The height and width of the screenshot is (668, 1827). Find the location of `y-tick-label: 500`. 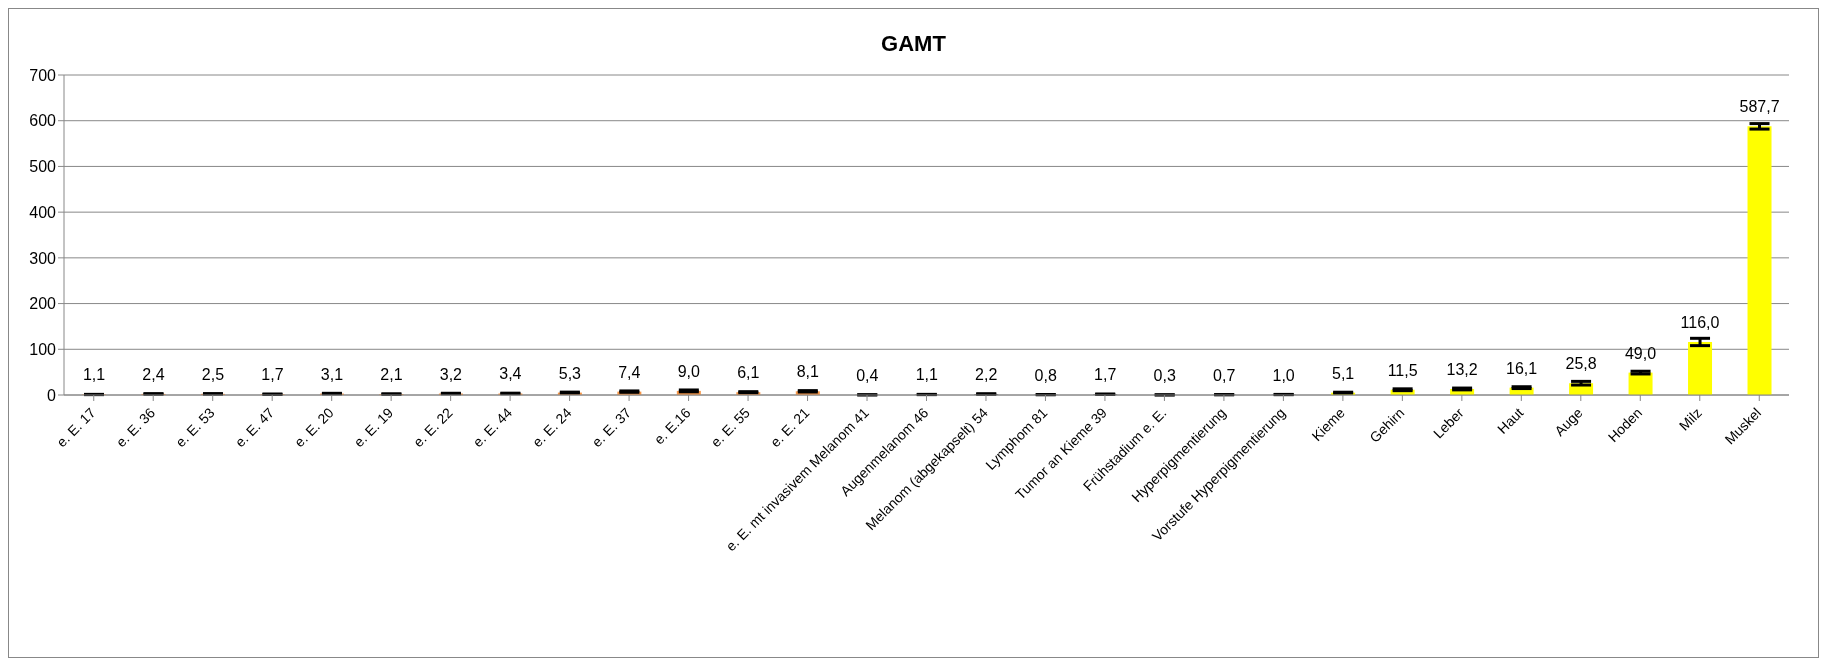

y-tick-label: 500 is located at coordinates (43, 167).